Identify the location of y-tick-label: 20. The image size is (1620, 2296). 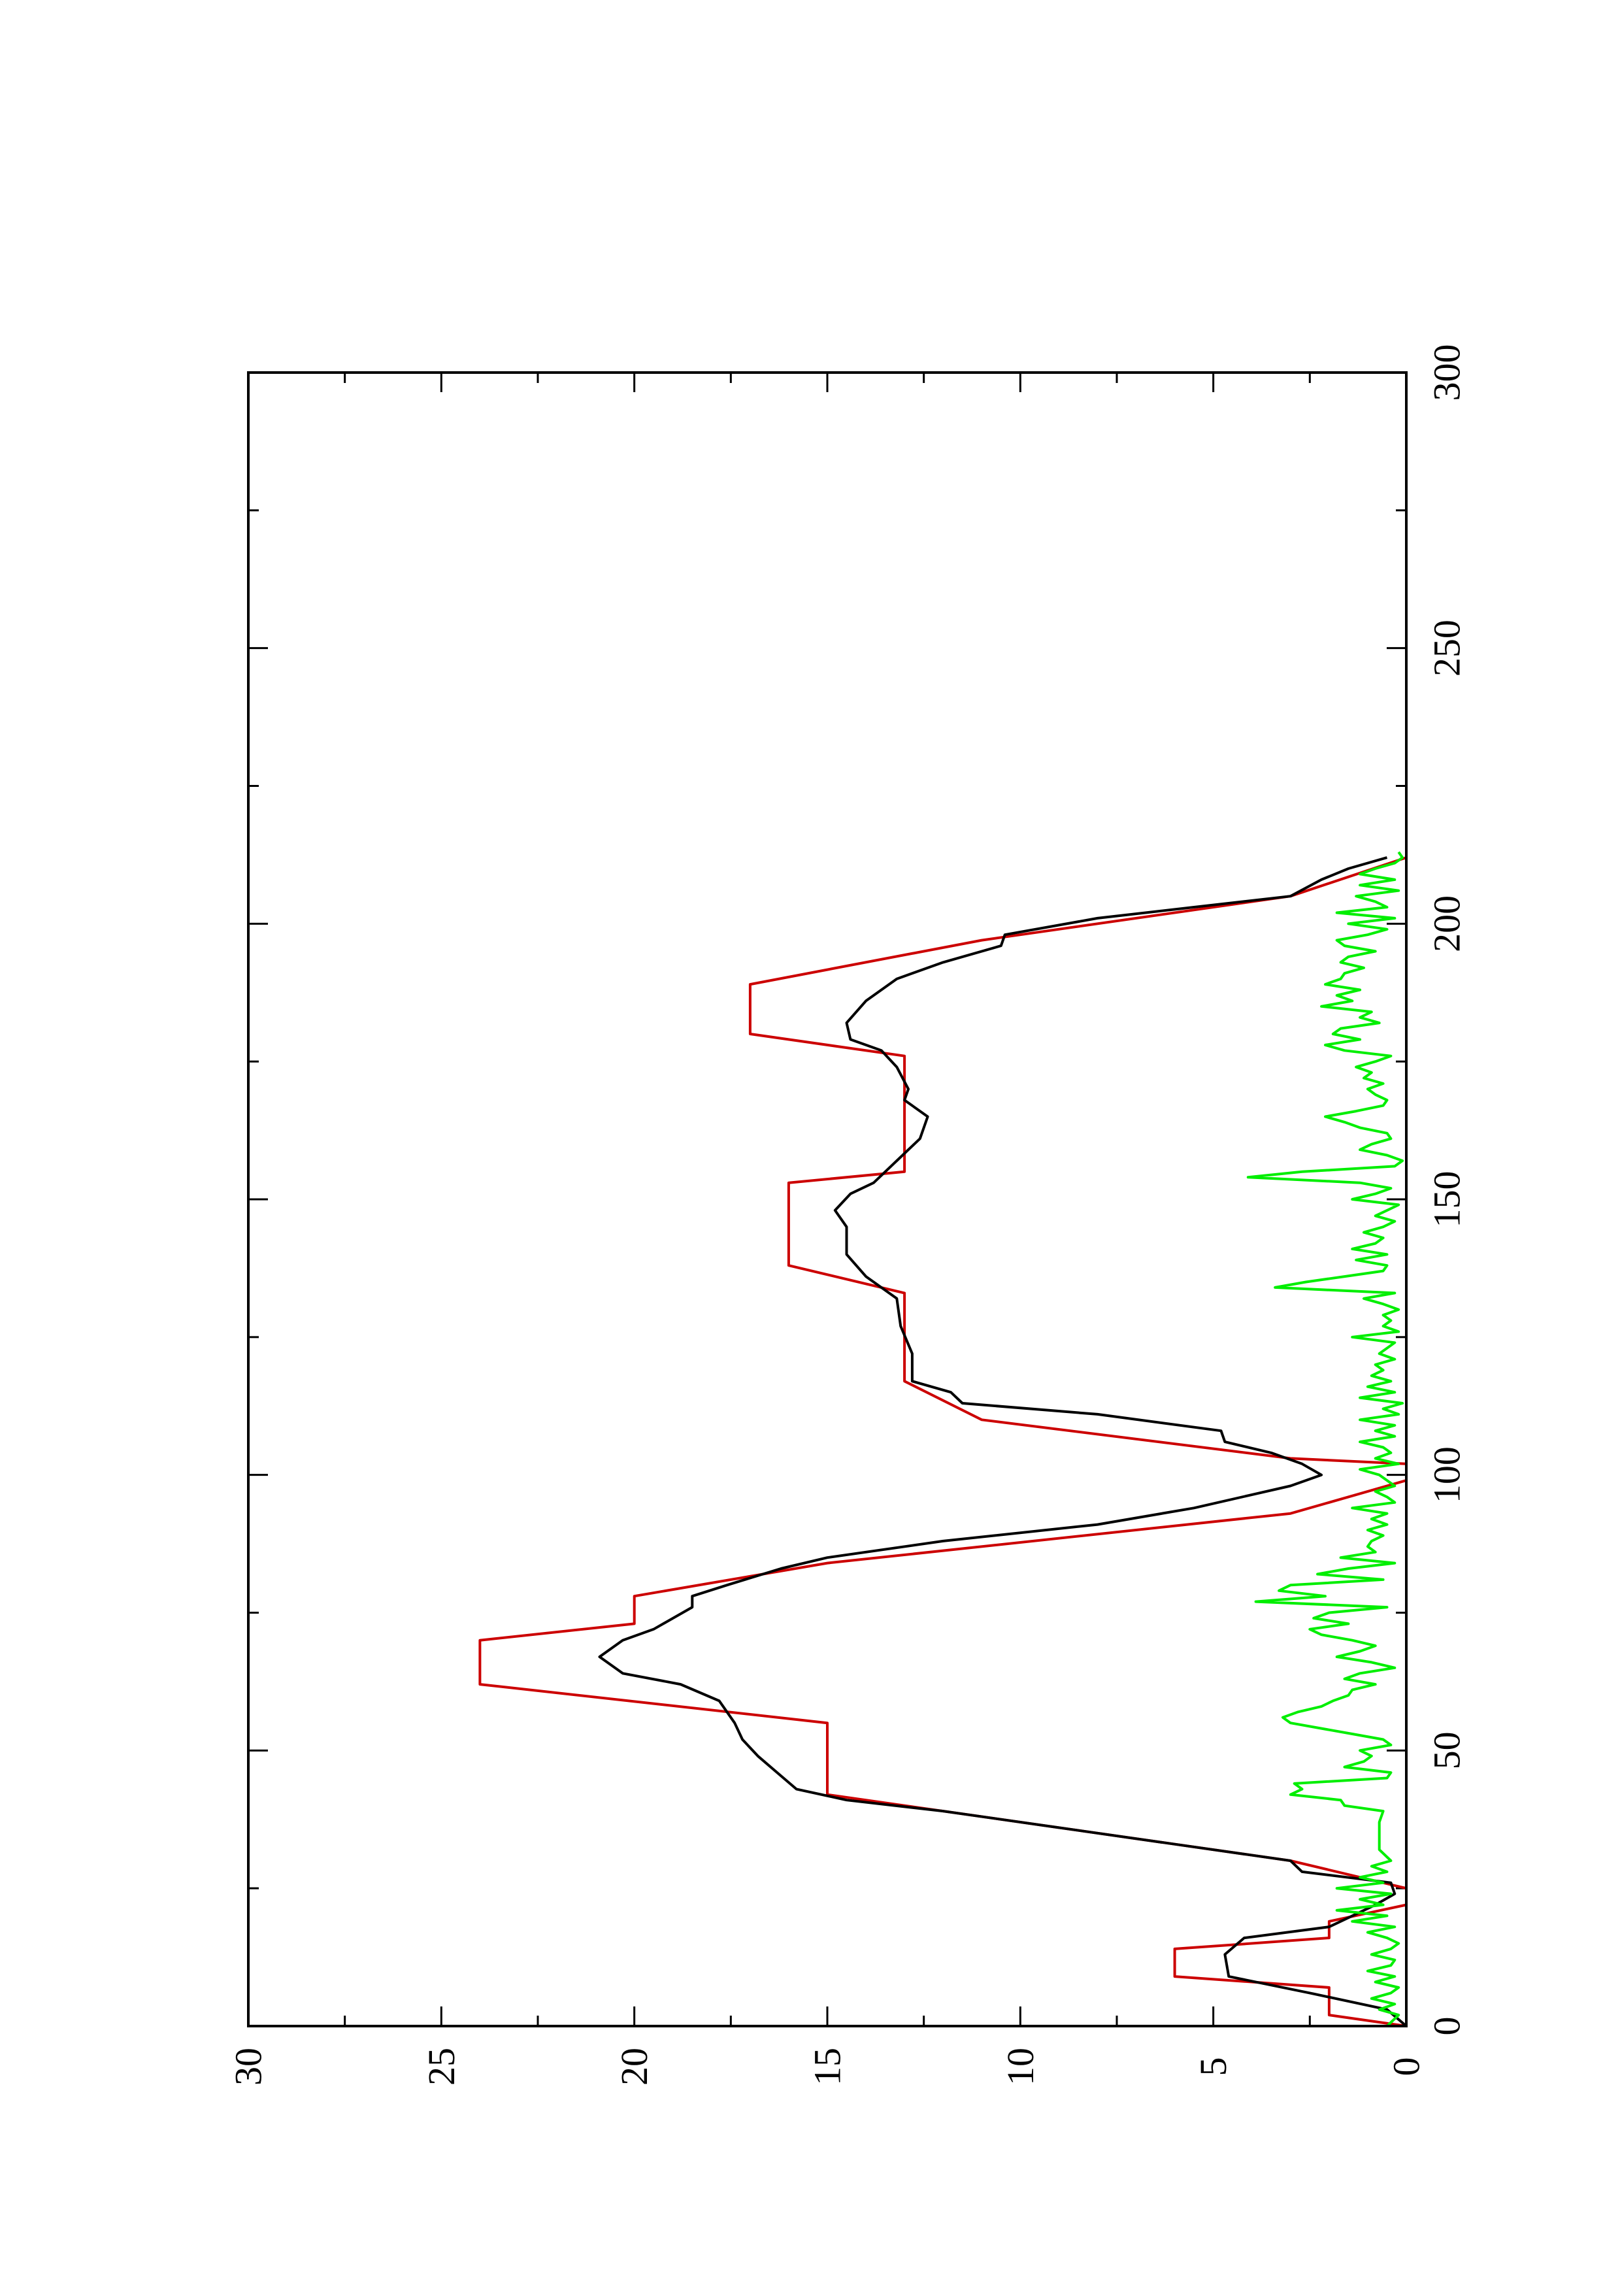
(634, 2067).